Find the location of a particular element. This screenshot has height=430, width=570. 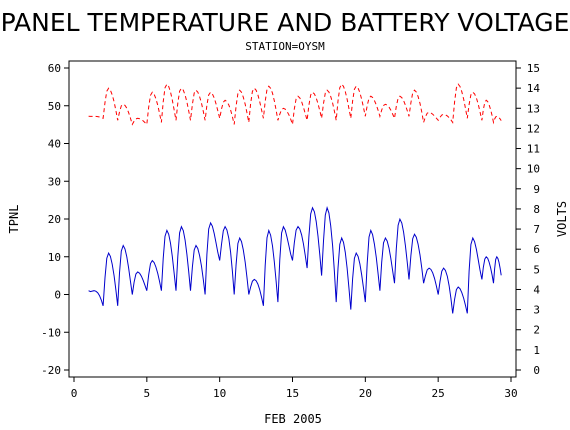

left-tick-label: -10 is located at coordinates (51, 332).